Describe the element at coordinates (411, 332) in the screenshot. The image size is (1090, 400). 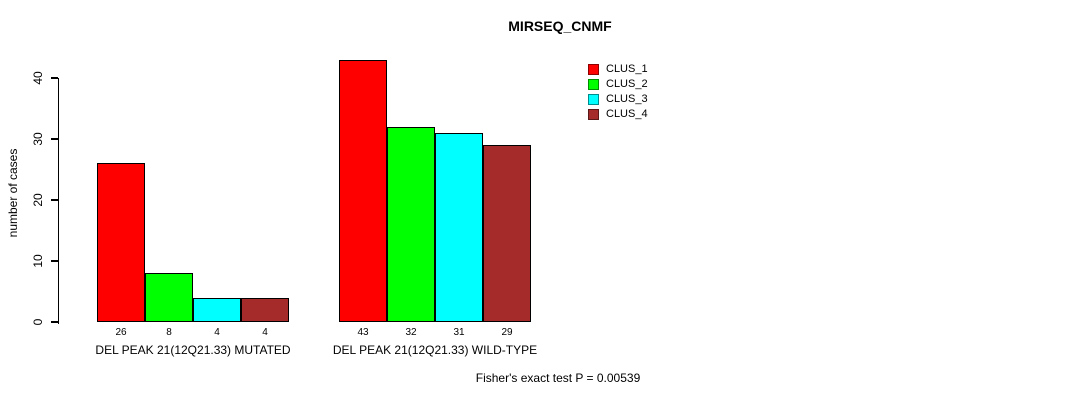
I see `bar-value-label: 32` at that location.